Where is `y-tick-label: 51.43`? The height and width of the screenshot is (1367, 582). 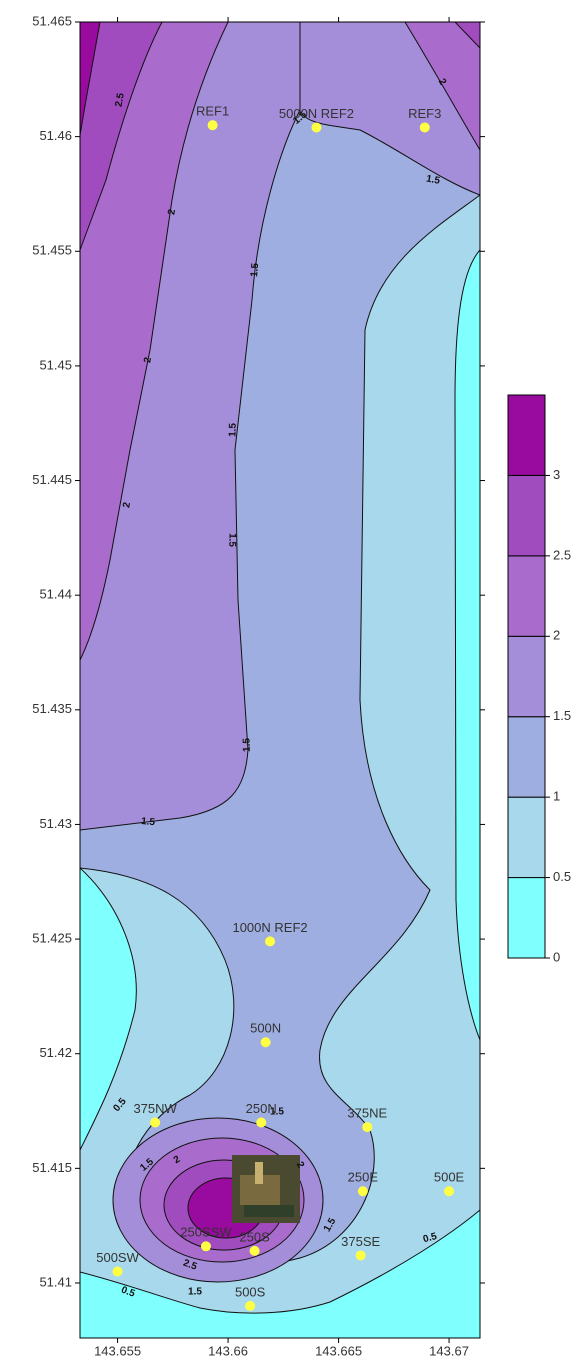 y-tick-label: 51.43 is located at coordinates (55, 823).